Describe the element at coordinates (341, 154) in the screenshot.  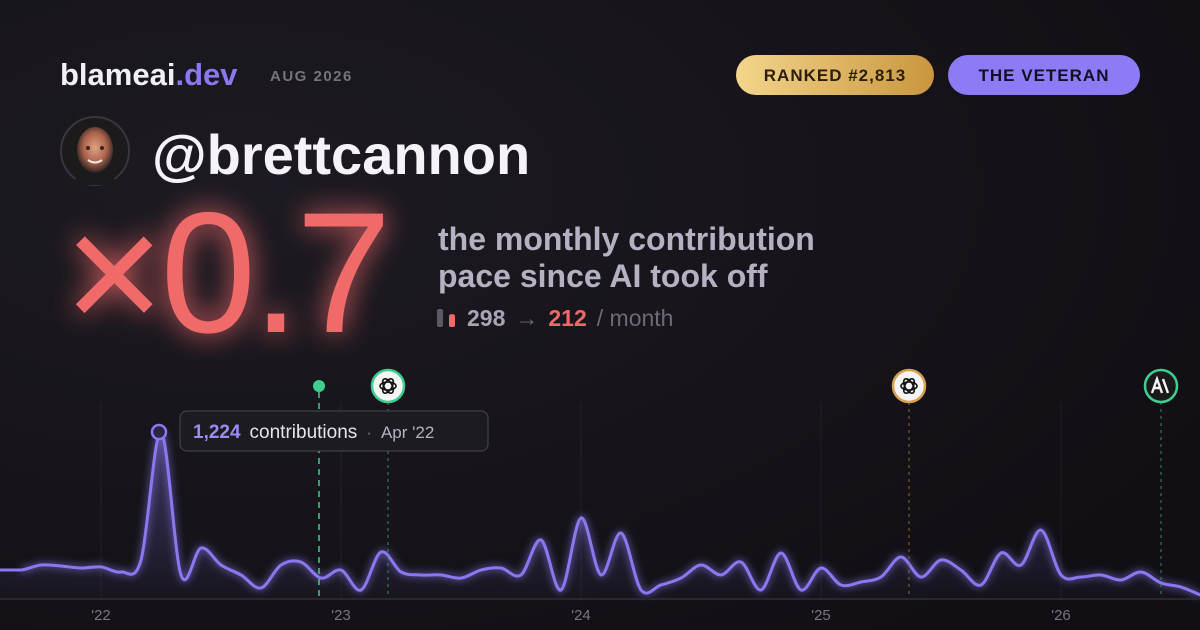
I see `handle: @brettcannon` at that location.